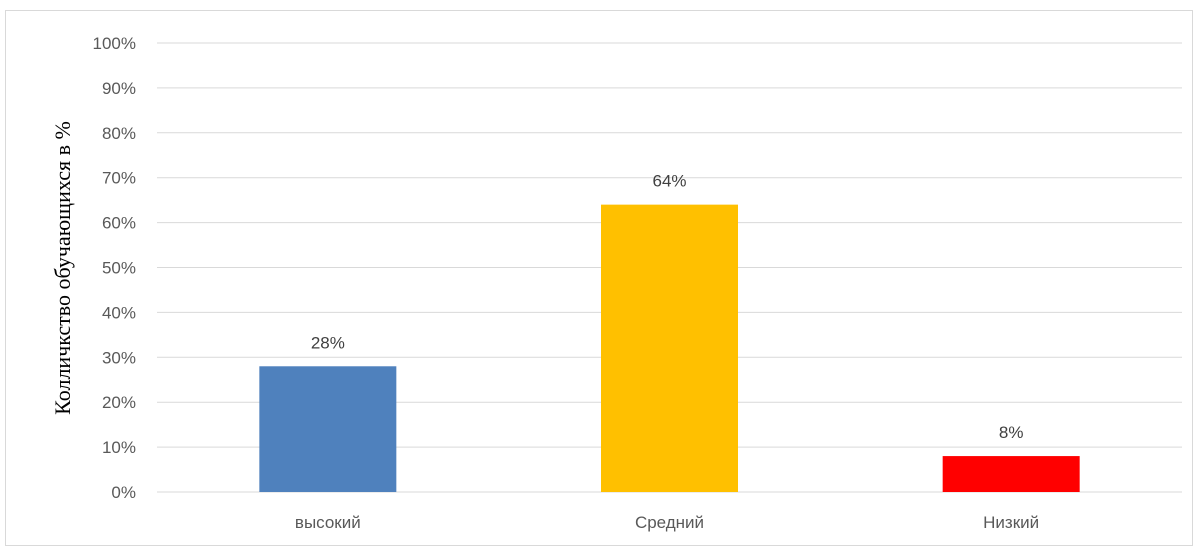 Image resolution: width=1200 pixels, height=547 pixels. I want to click on data-label: 28%, so click(328, 342).